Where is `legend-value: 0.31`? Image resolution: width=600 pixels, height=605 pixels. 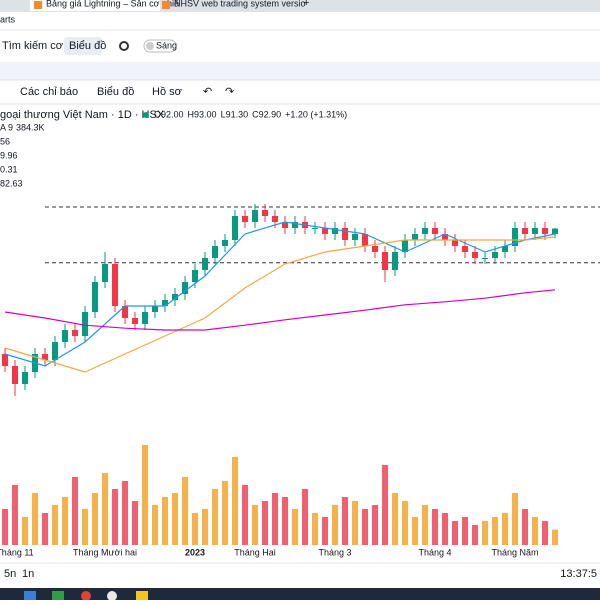
legend-value: 0.31 is located at coordinates (9, 169).